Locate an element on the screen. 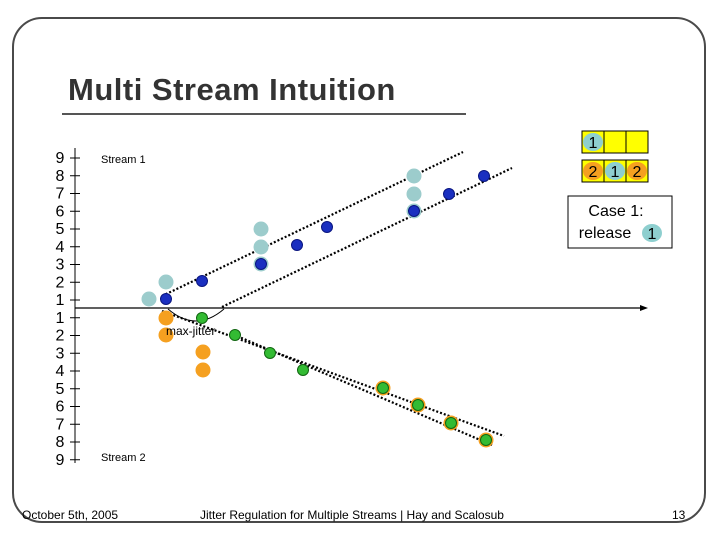  max-jitter-label: max-jitter is located at coordinates (190, 331).